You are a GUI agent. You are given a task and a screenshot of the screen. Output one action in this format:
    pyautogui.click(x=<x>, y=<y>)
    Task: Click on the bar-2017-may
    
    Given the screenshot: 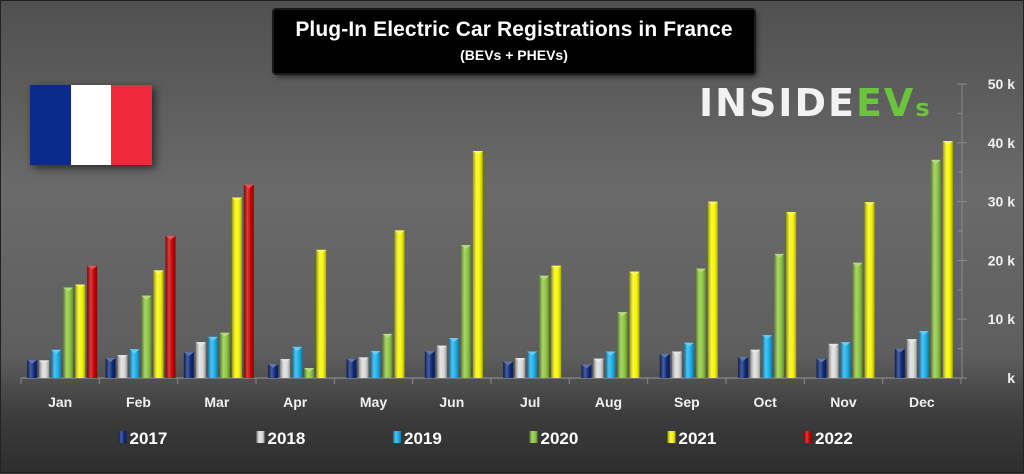 What is the action you would take?
    pyautogui.click(x=351, y=368)
    